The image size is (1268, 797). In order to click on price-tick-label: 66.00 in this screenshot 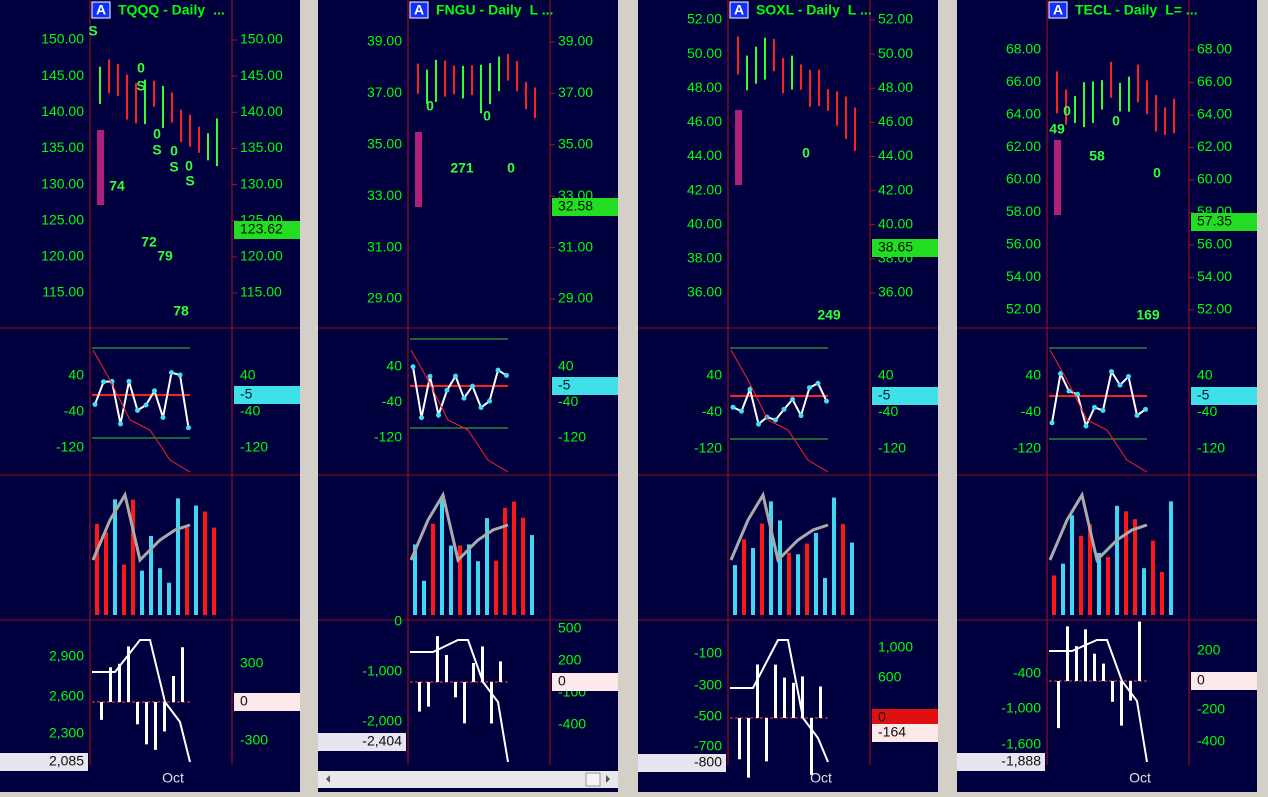, I will do `click(1023, 81)`.